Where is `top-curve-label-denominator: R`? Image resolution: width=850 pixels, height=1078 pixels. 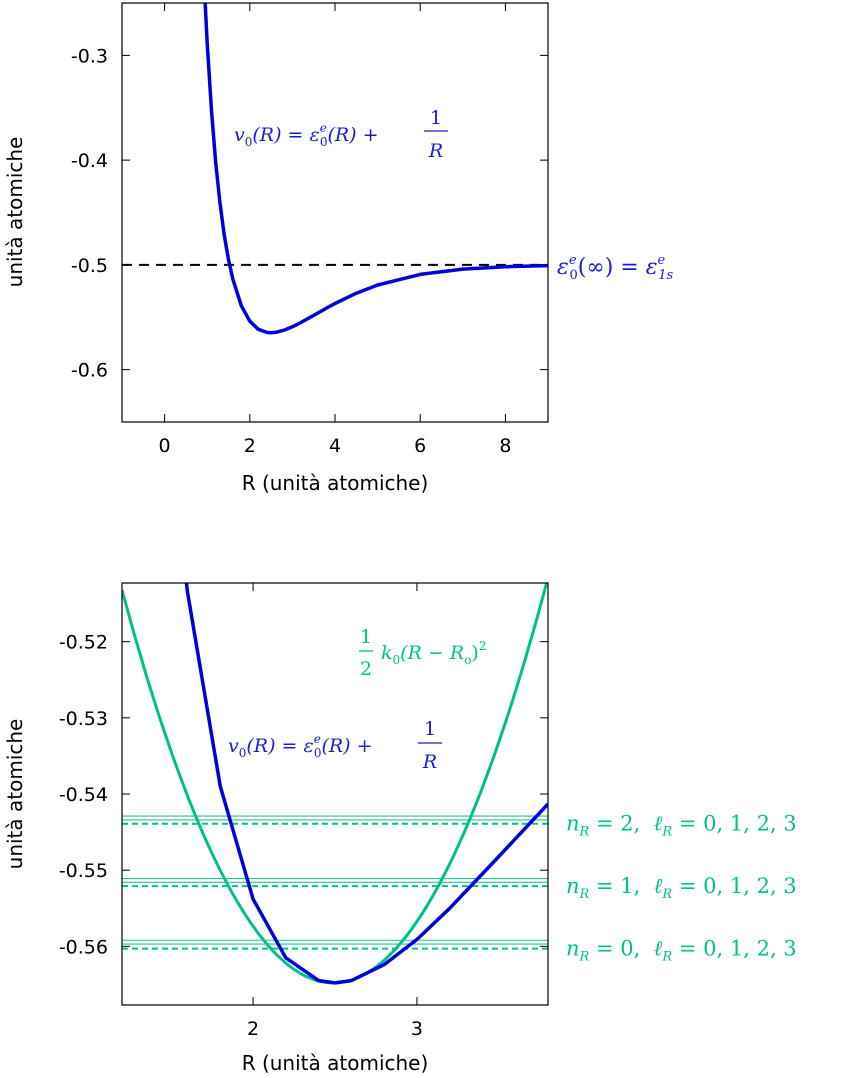
top-curve-label-denominator: R is located at coordinates (435, 151).